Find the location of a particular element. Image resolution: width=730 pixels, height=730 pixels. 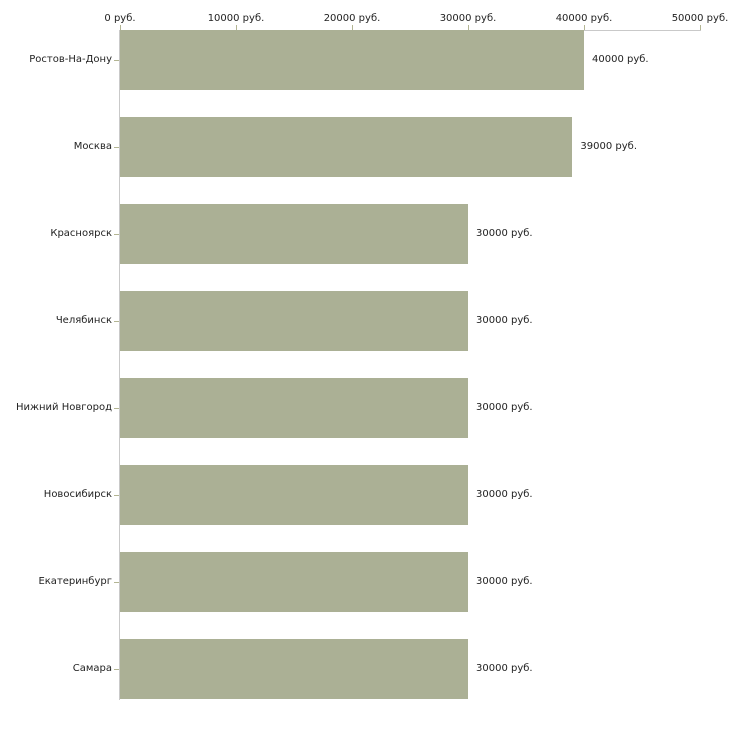

x-axis-tick-label: 30000 руб. is located at coordinates (468, 18).